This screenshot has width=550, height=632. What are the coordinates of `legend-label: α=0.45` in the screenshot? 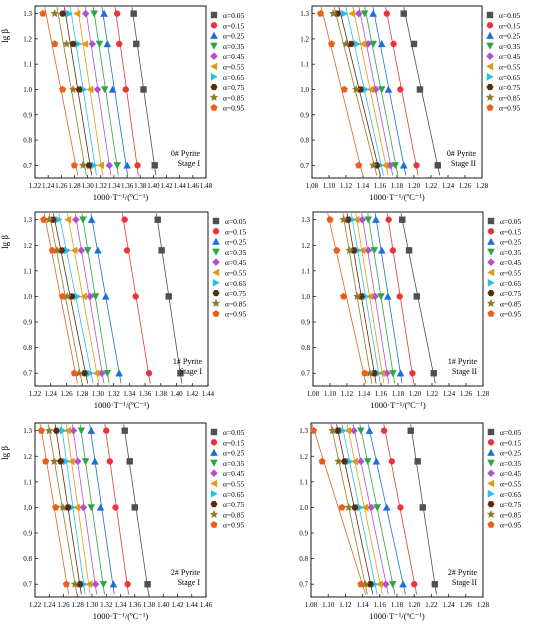 It's located at (511, 262).